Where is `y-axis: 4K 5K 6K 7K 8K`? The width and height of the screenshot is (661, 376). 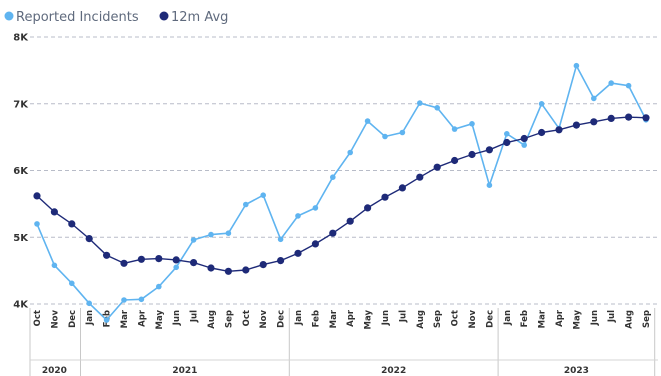 y-axis: 4K 5K 6K 7K 8K is located at coordinates (21, 172).